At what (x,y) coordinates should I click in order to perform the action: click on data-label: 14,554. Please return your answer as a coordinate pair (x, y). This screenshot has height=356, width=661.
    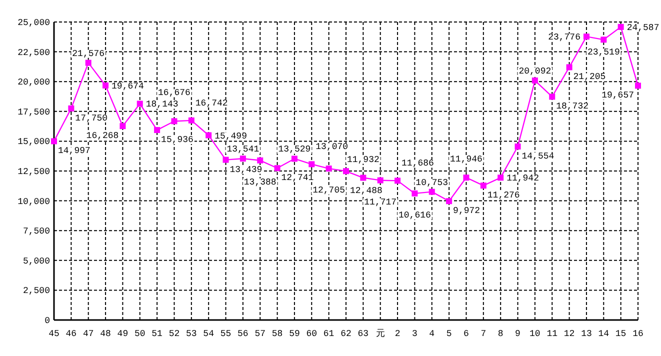
    Looking at the image, I should click on (538, 157).